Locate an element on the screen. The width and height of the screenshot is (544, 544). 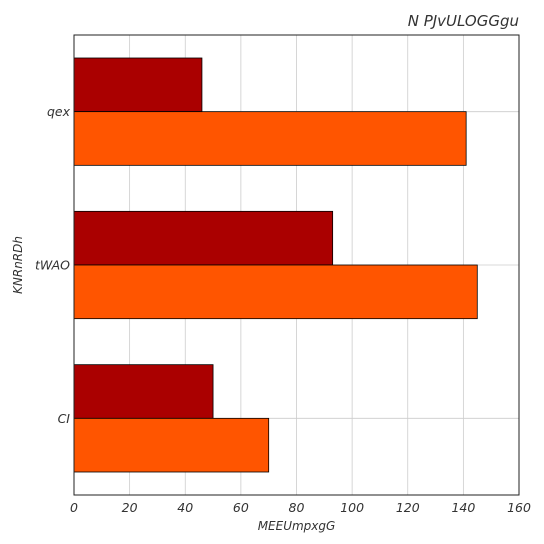
x-tick-label: 140 is located at coordinates (463, 507).